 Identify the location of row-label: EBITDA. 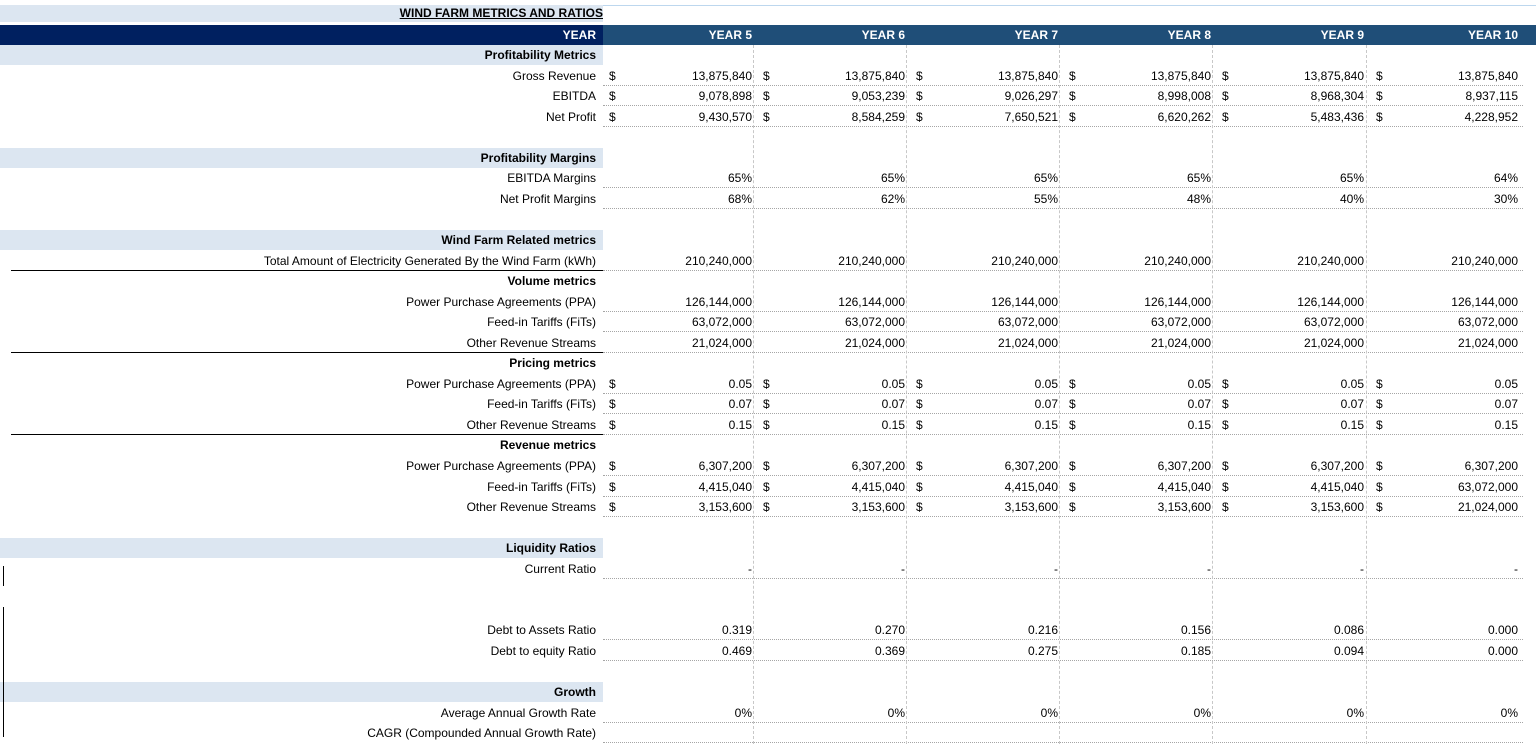
(574, 96).